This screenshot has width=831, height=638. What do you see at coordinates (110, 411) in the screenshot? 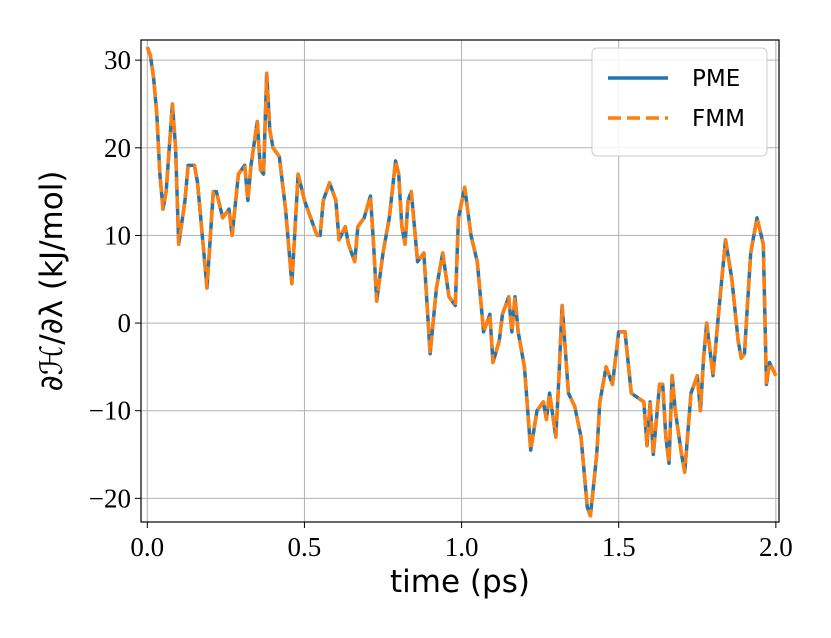
I see `y-tick-label: −10` at bounding box center [110, 411].